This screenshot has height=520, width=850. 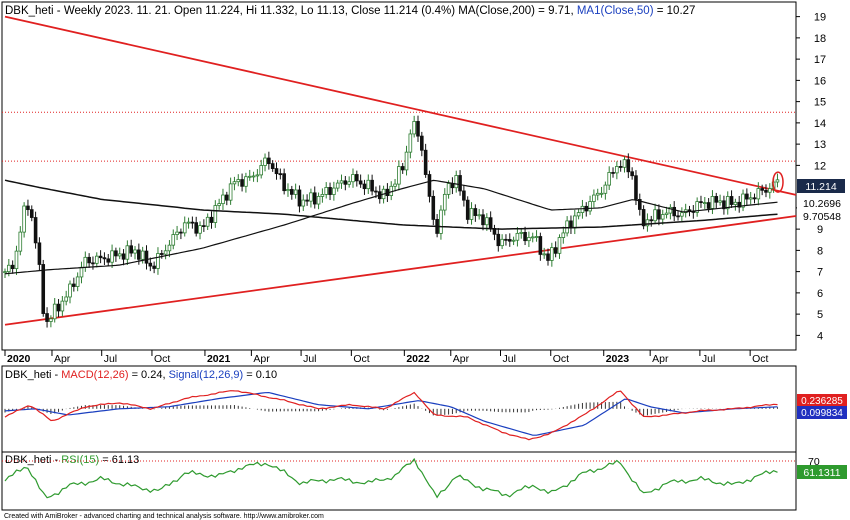 I want to click on ma200-badge-text: 9.70548, so click(x=822, y=217).